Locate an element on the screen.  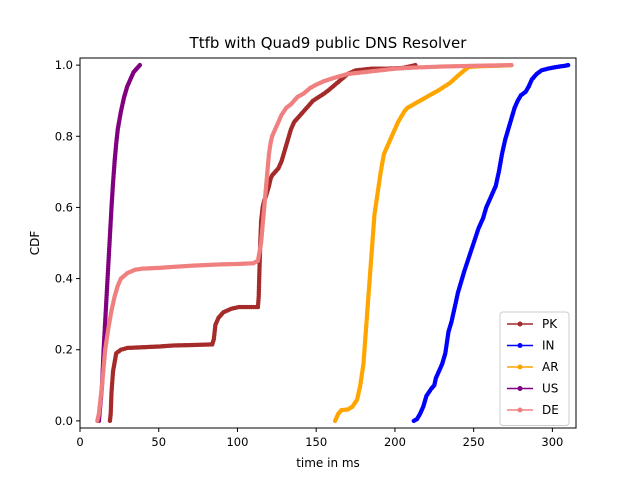
x-axis-ticks: 0 50 100 150 200 250 300 is located at coordinates (319, 438).